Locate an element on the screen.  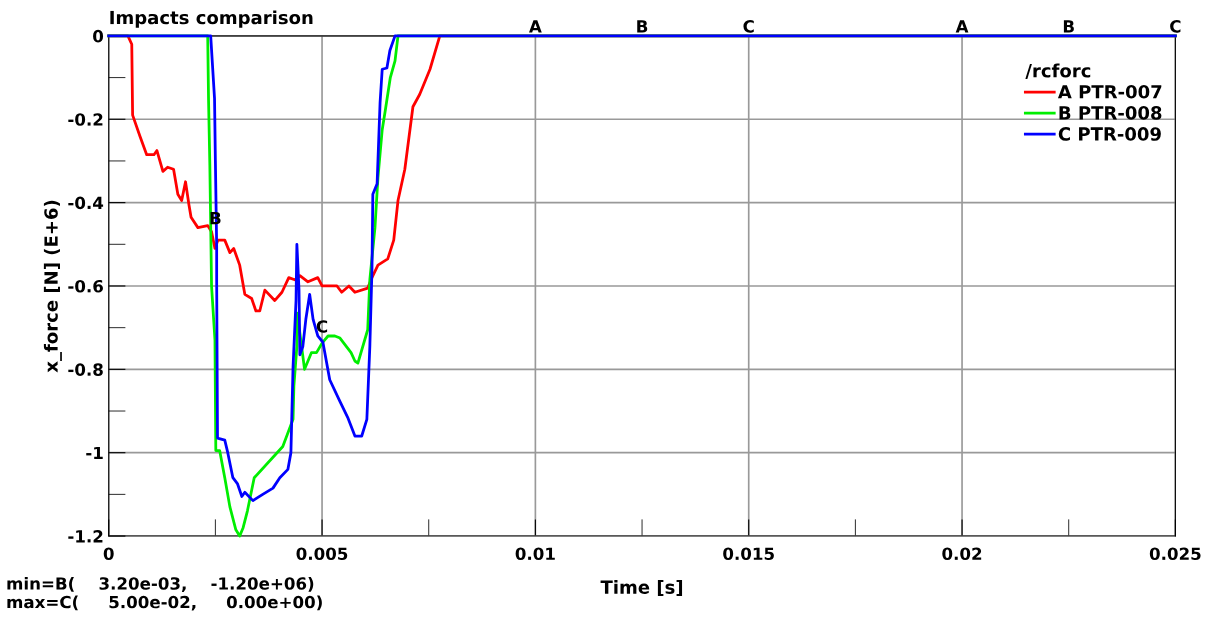
chart-title: Impacts comparison is located at coordinates (211, 19).